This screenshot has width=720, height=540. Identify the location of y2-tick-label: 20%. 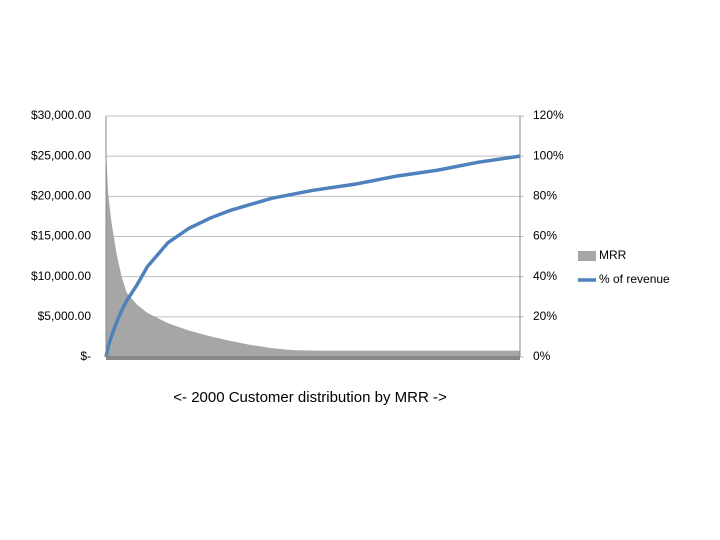
(545, 316).